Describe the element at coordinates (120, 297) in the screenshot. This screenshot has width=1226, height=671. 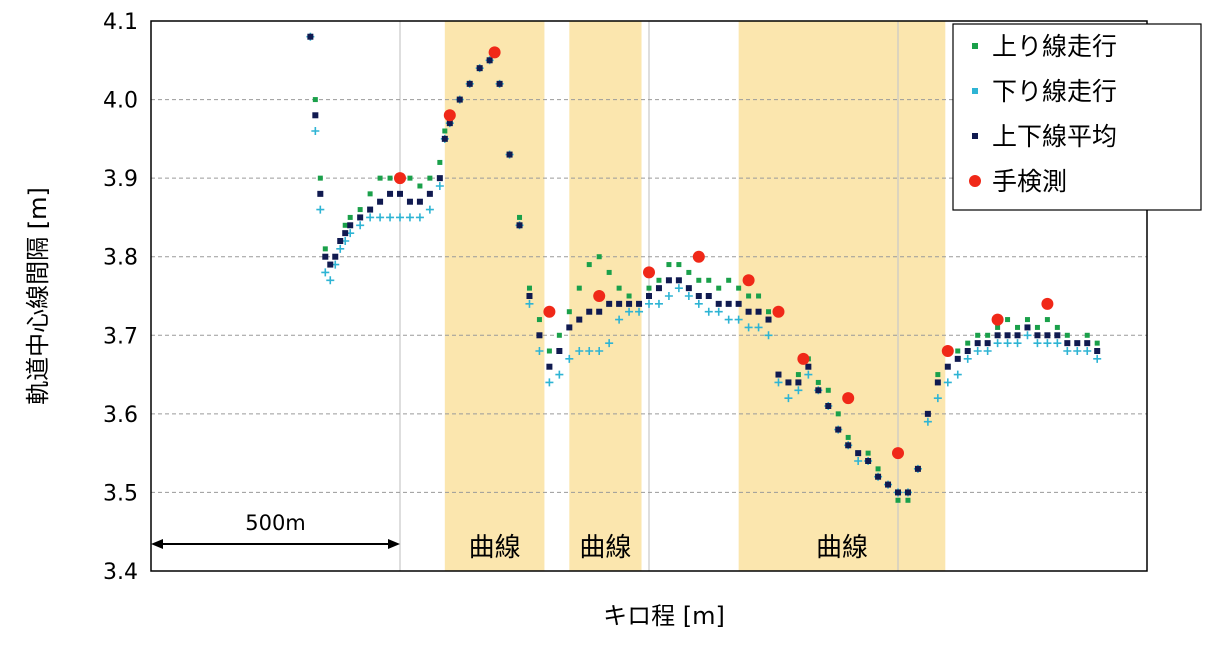
I see `y-tick-labels: 3.4 3.5 3.6 3.7 3.8 3.9 4.0 4.1` at that location.